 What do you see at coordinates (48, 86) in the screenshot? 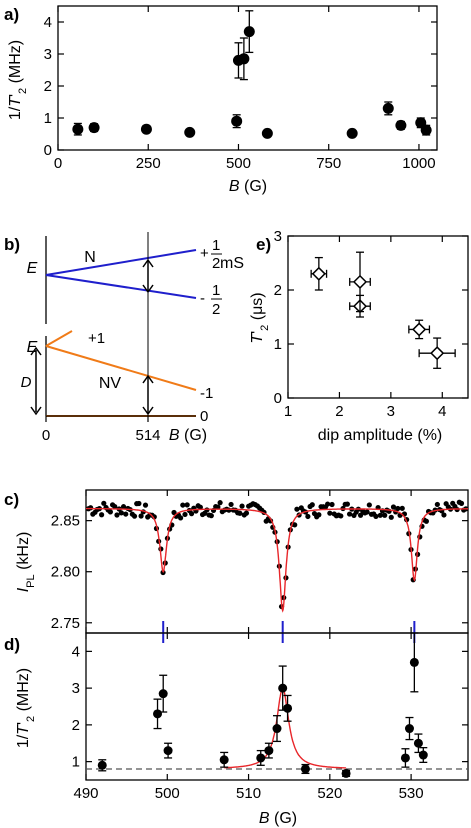
I see `y-axis-a-tick-label: 2` at bounding box center [48, 86].